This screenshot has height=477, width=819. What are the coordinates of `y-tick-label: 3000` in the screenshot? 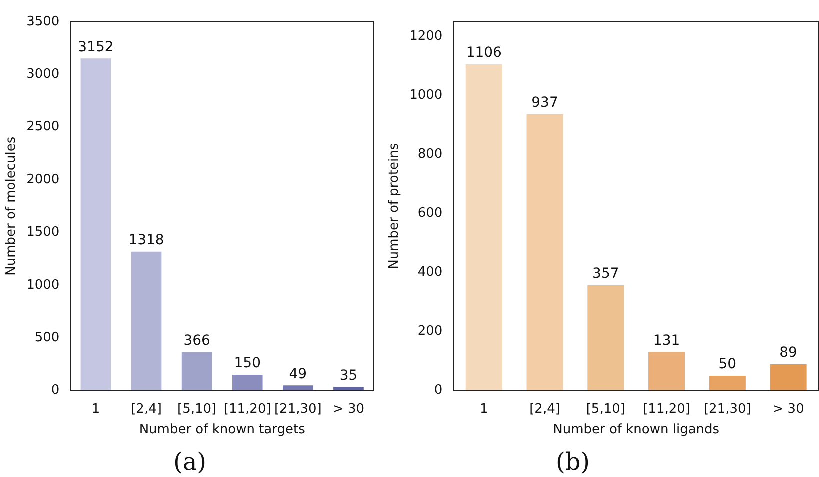 It's located at (43, 74).